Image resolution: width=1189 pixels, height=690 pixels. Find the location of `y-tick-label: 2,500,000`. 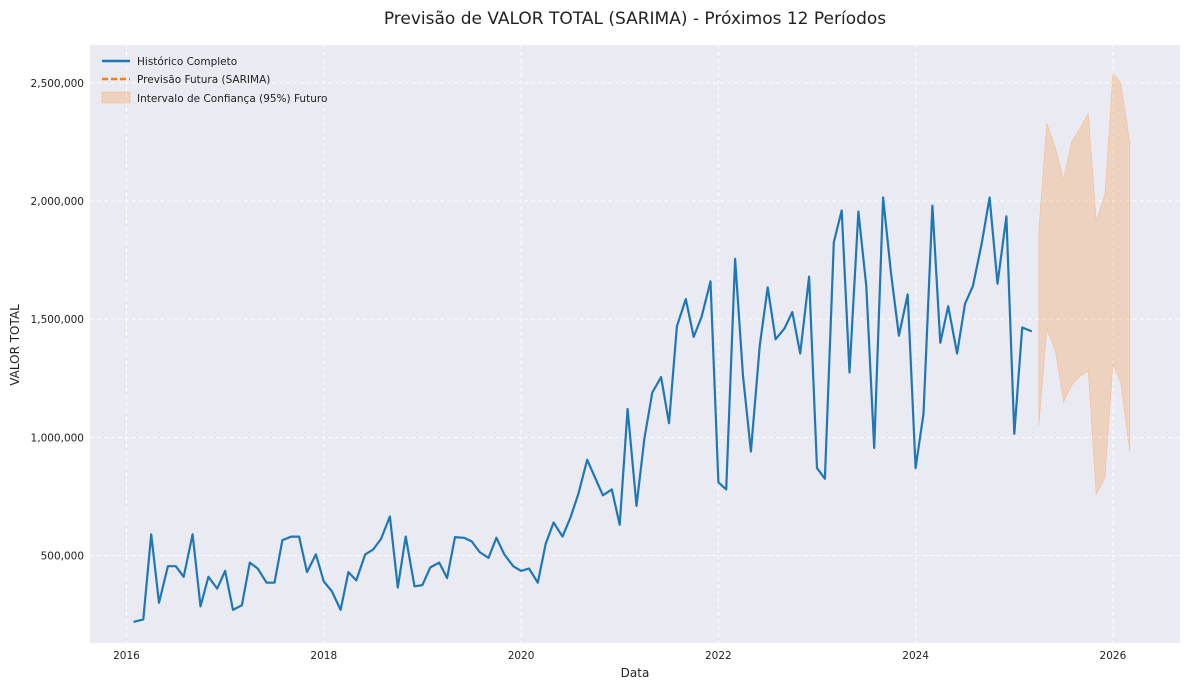

y-tick-label: 2,500,000 is located at coordinates (57, 84).